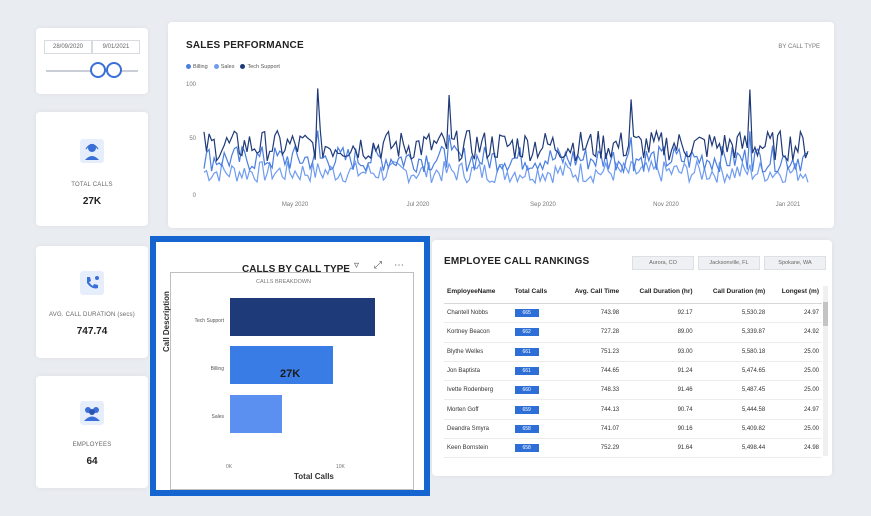  Describe the element at coordinates (92, 432) in the screenshot. I see `kpi-employees: EMPLOYEES 64` at that location.